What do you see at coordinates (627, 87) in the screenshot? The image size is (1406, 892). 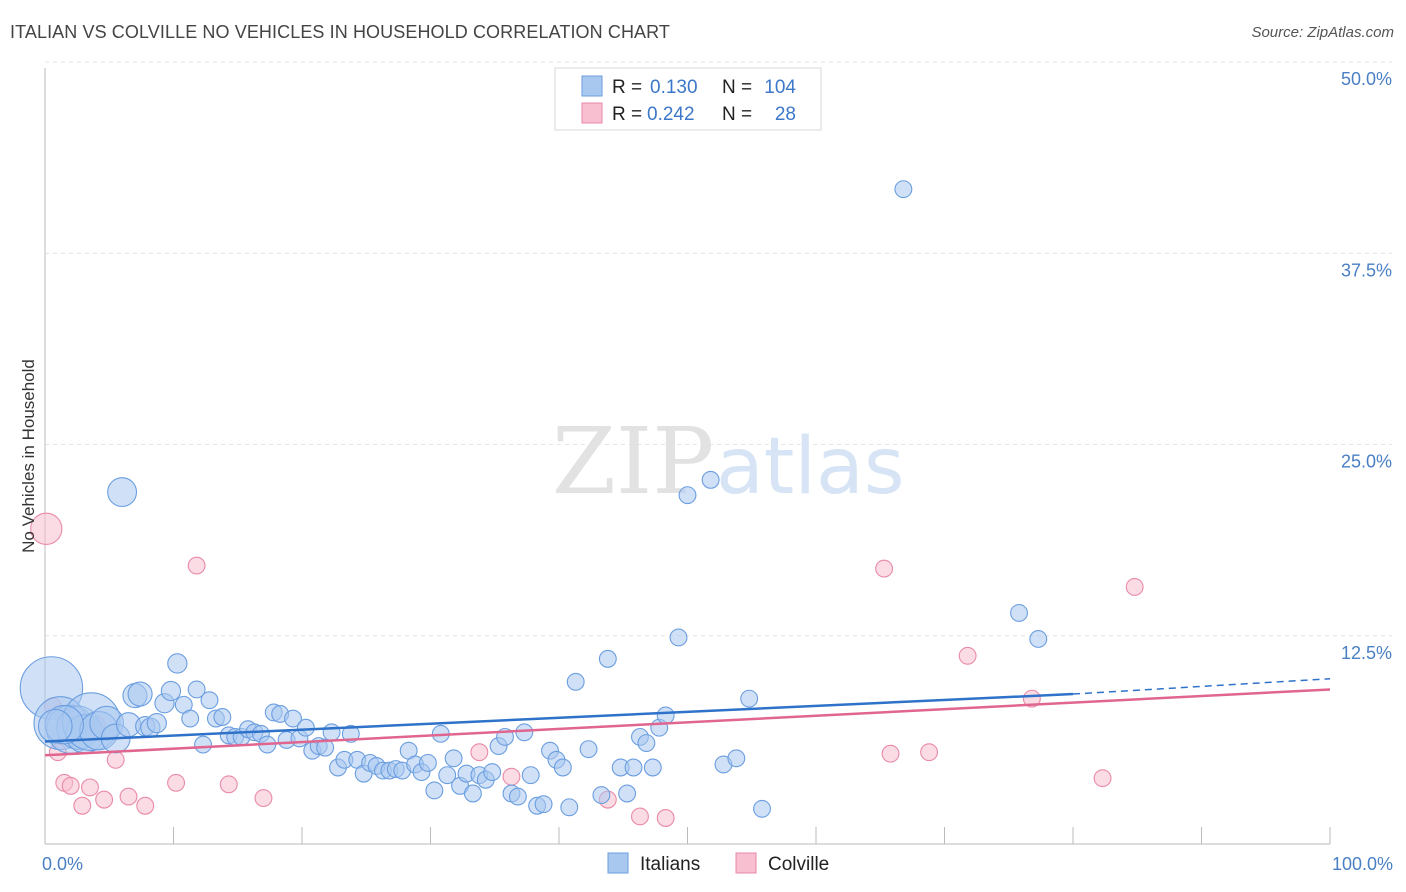 I see `legend-italians-r-label: R =` at bounding box center [627, 87].